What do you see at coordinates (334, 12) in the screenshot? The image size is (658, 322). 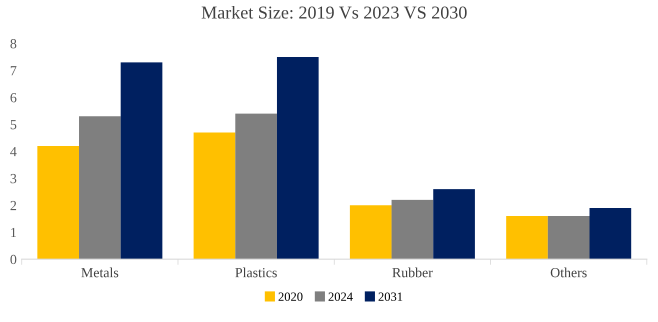 I see `chart-title: Market Size: 2019 Vs 2023 VS 2030` at bounding box center [334, 12].